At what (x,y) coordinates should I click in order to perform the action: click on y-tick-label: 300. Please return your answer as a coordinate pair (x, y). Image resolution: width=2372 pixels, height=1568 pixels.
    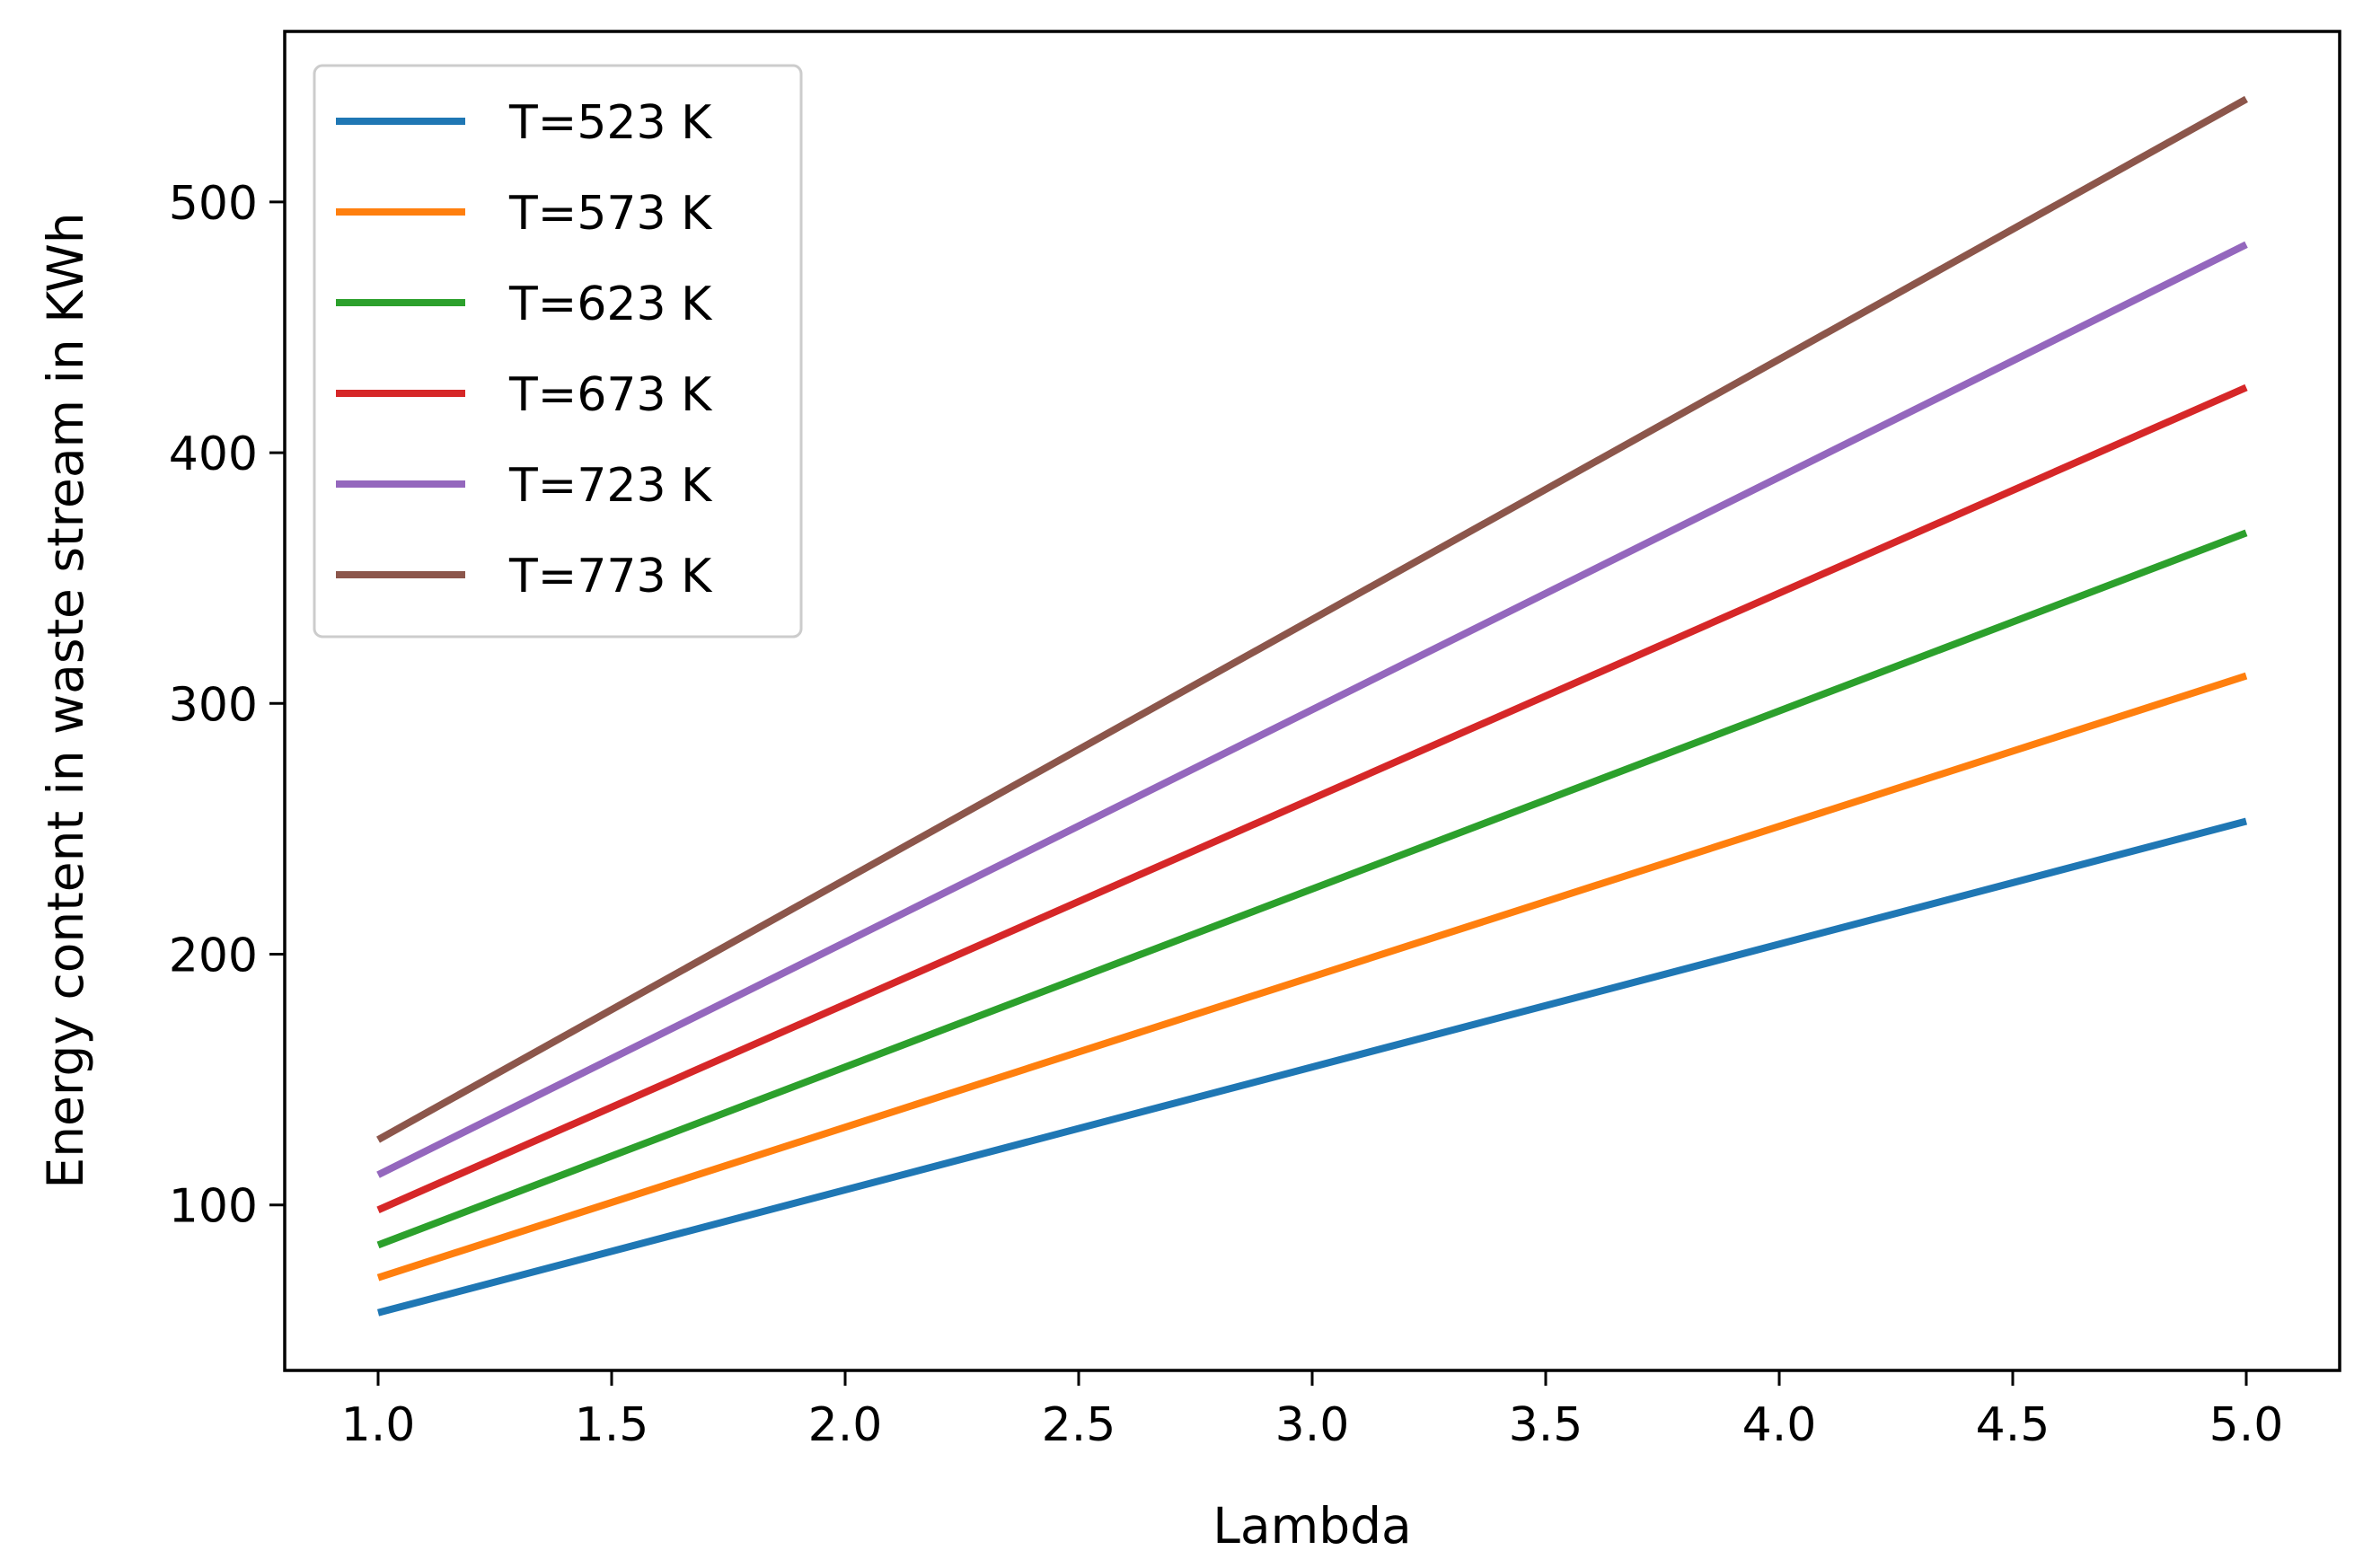
    Looking at the image, I should click on (213, 705).